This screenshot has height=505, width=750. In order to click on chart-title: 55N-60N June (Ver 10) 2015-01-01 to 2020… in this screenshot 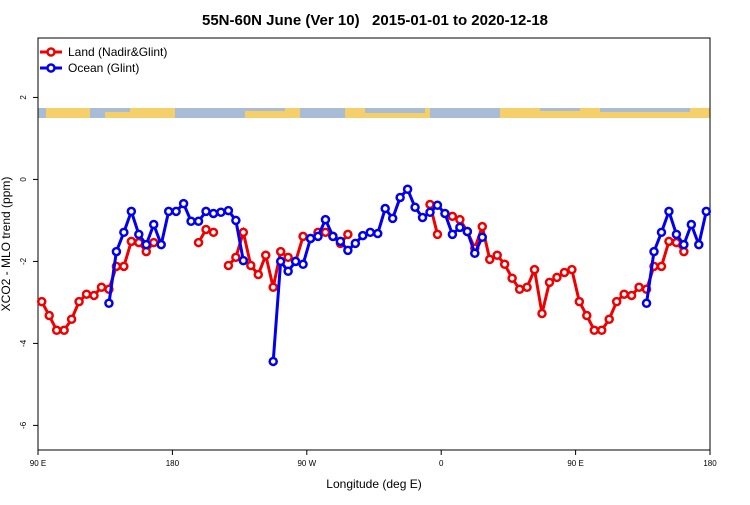, I will do `click(375, 20)`.